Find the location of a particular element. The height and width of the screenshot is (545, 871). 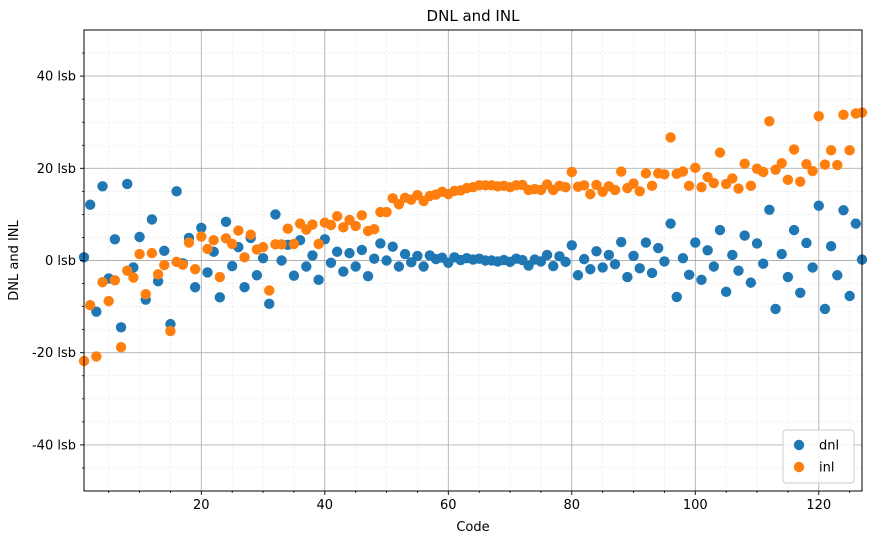

legend: dnl inl is located at coordinates (818, 456).